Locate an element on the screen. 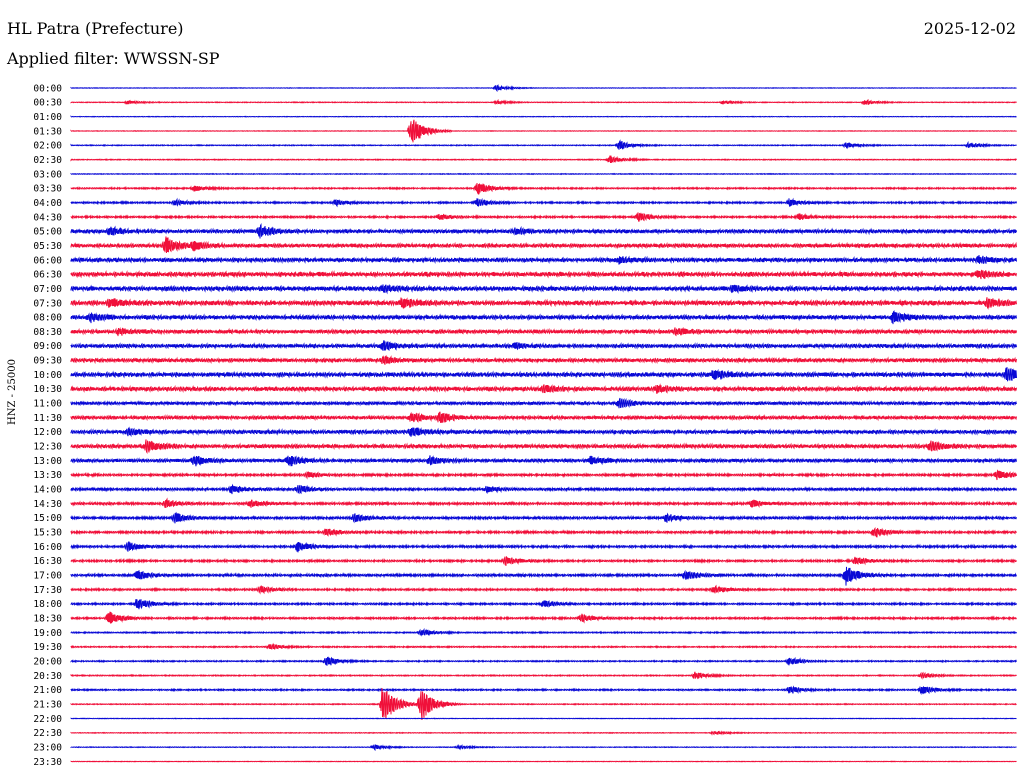 This screenshot has height=780, width=1024. time-label: 15:30 is located at coordinates (47, 533).